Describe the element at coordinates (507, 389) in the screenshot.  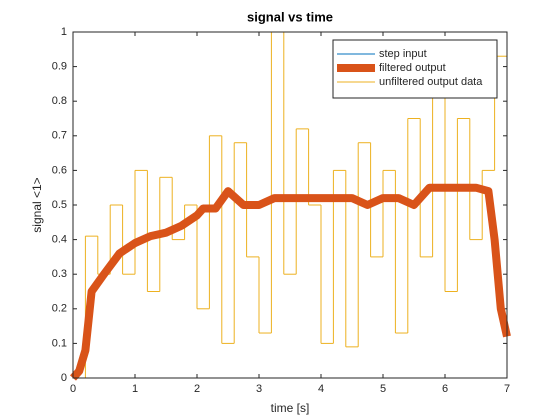
I see `x-tick-label: 7` at that location.